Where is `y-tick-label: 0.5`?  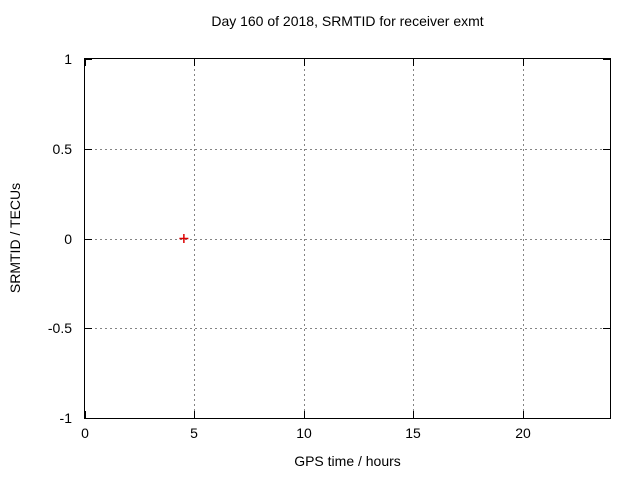
y-tick-label: 0.5 is located at coordinates (62, 149).